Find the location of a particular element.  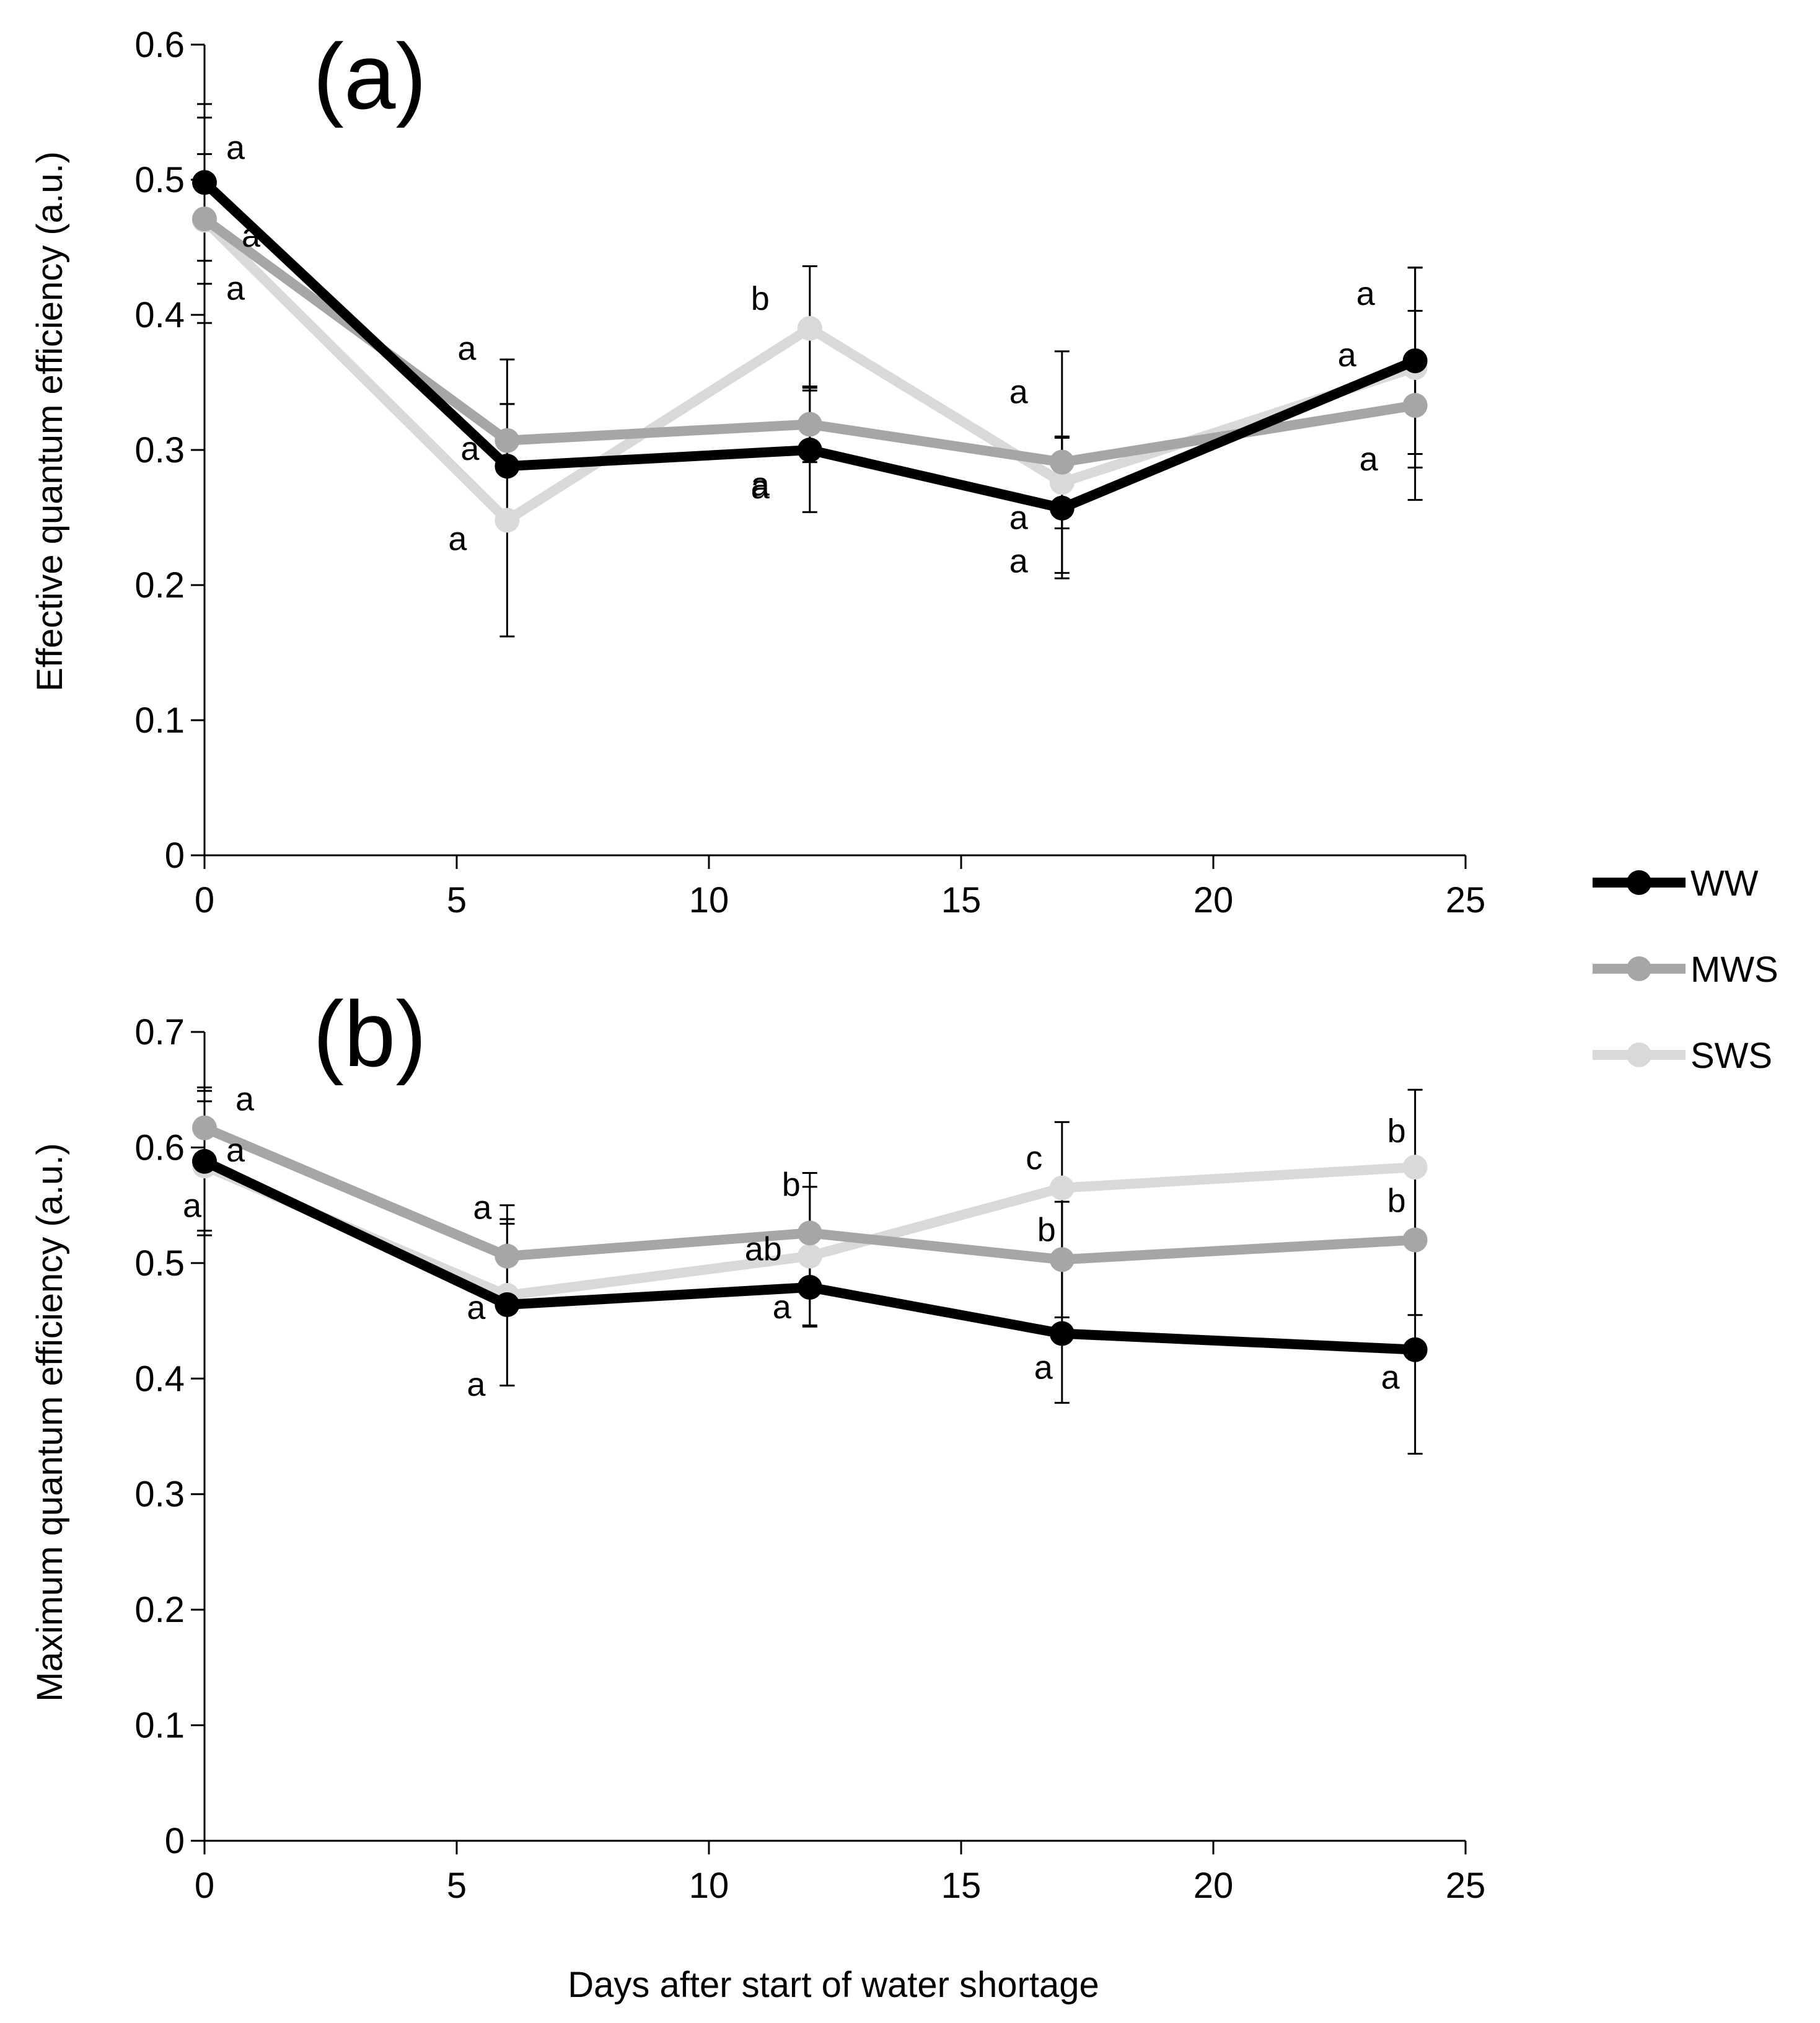

legend: WW MWS SWS is located at coordinates (1686, 969).